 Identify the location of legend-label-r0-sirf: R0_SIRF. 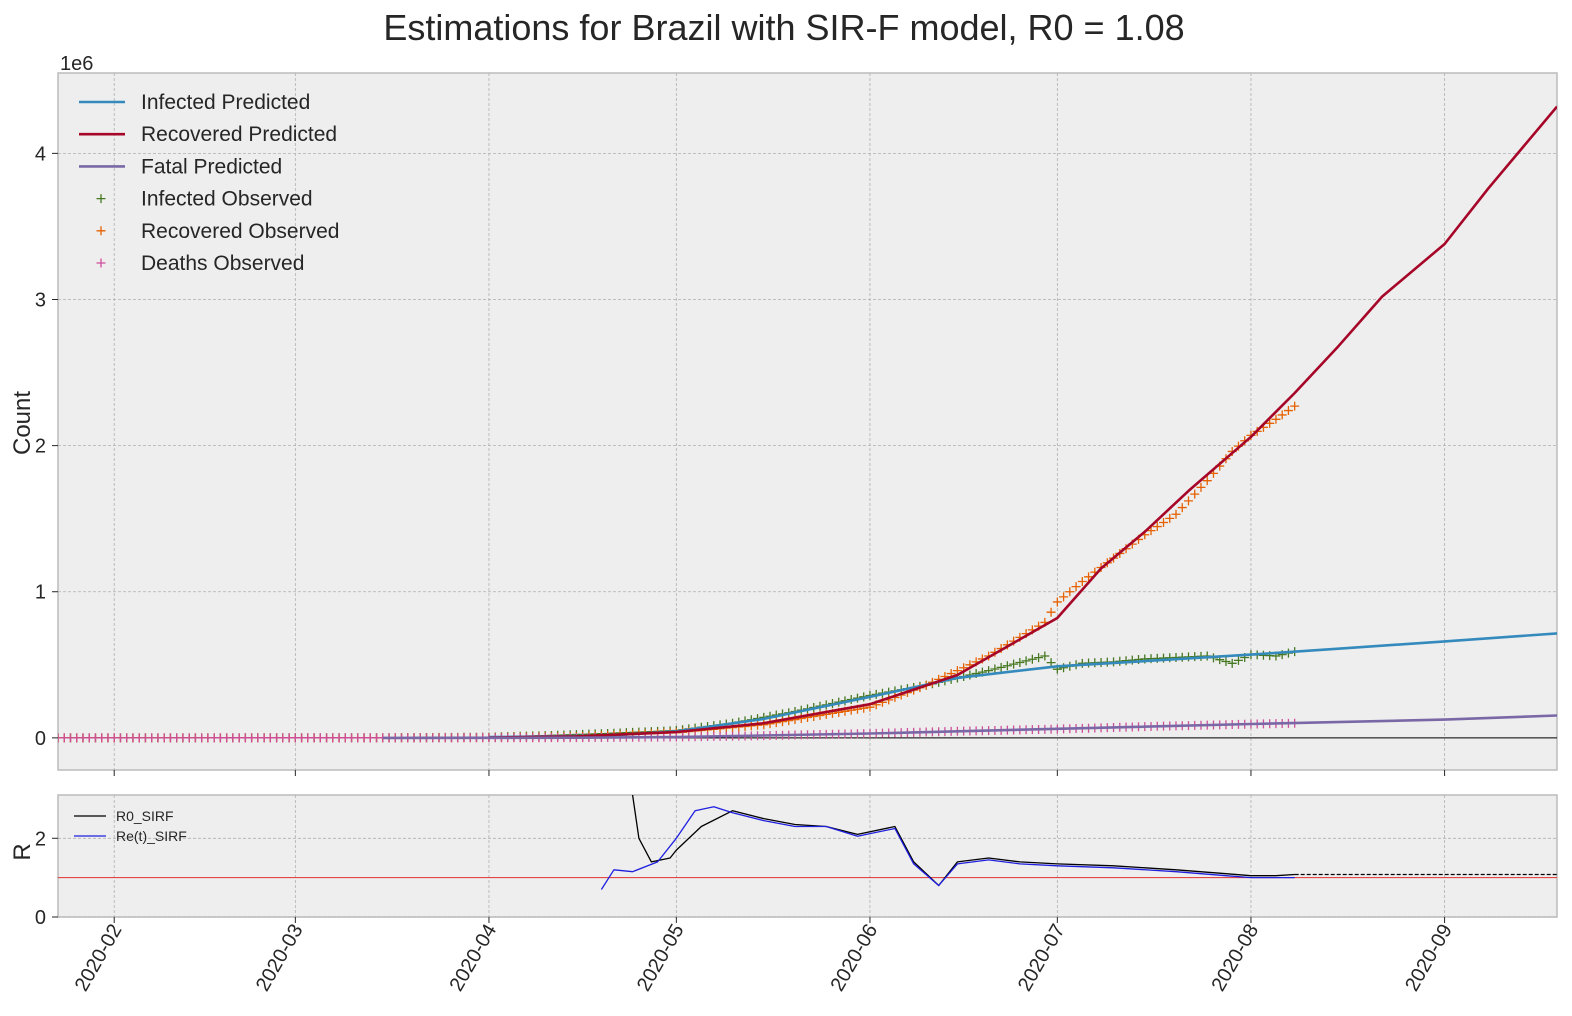
(145, 816).